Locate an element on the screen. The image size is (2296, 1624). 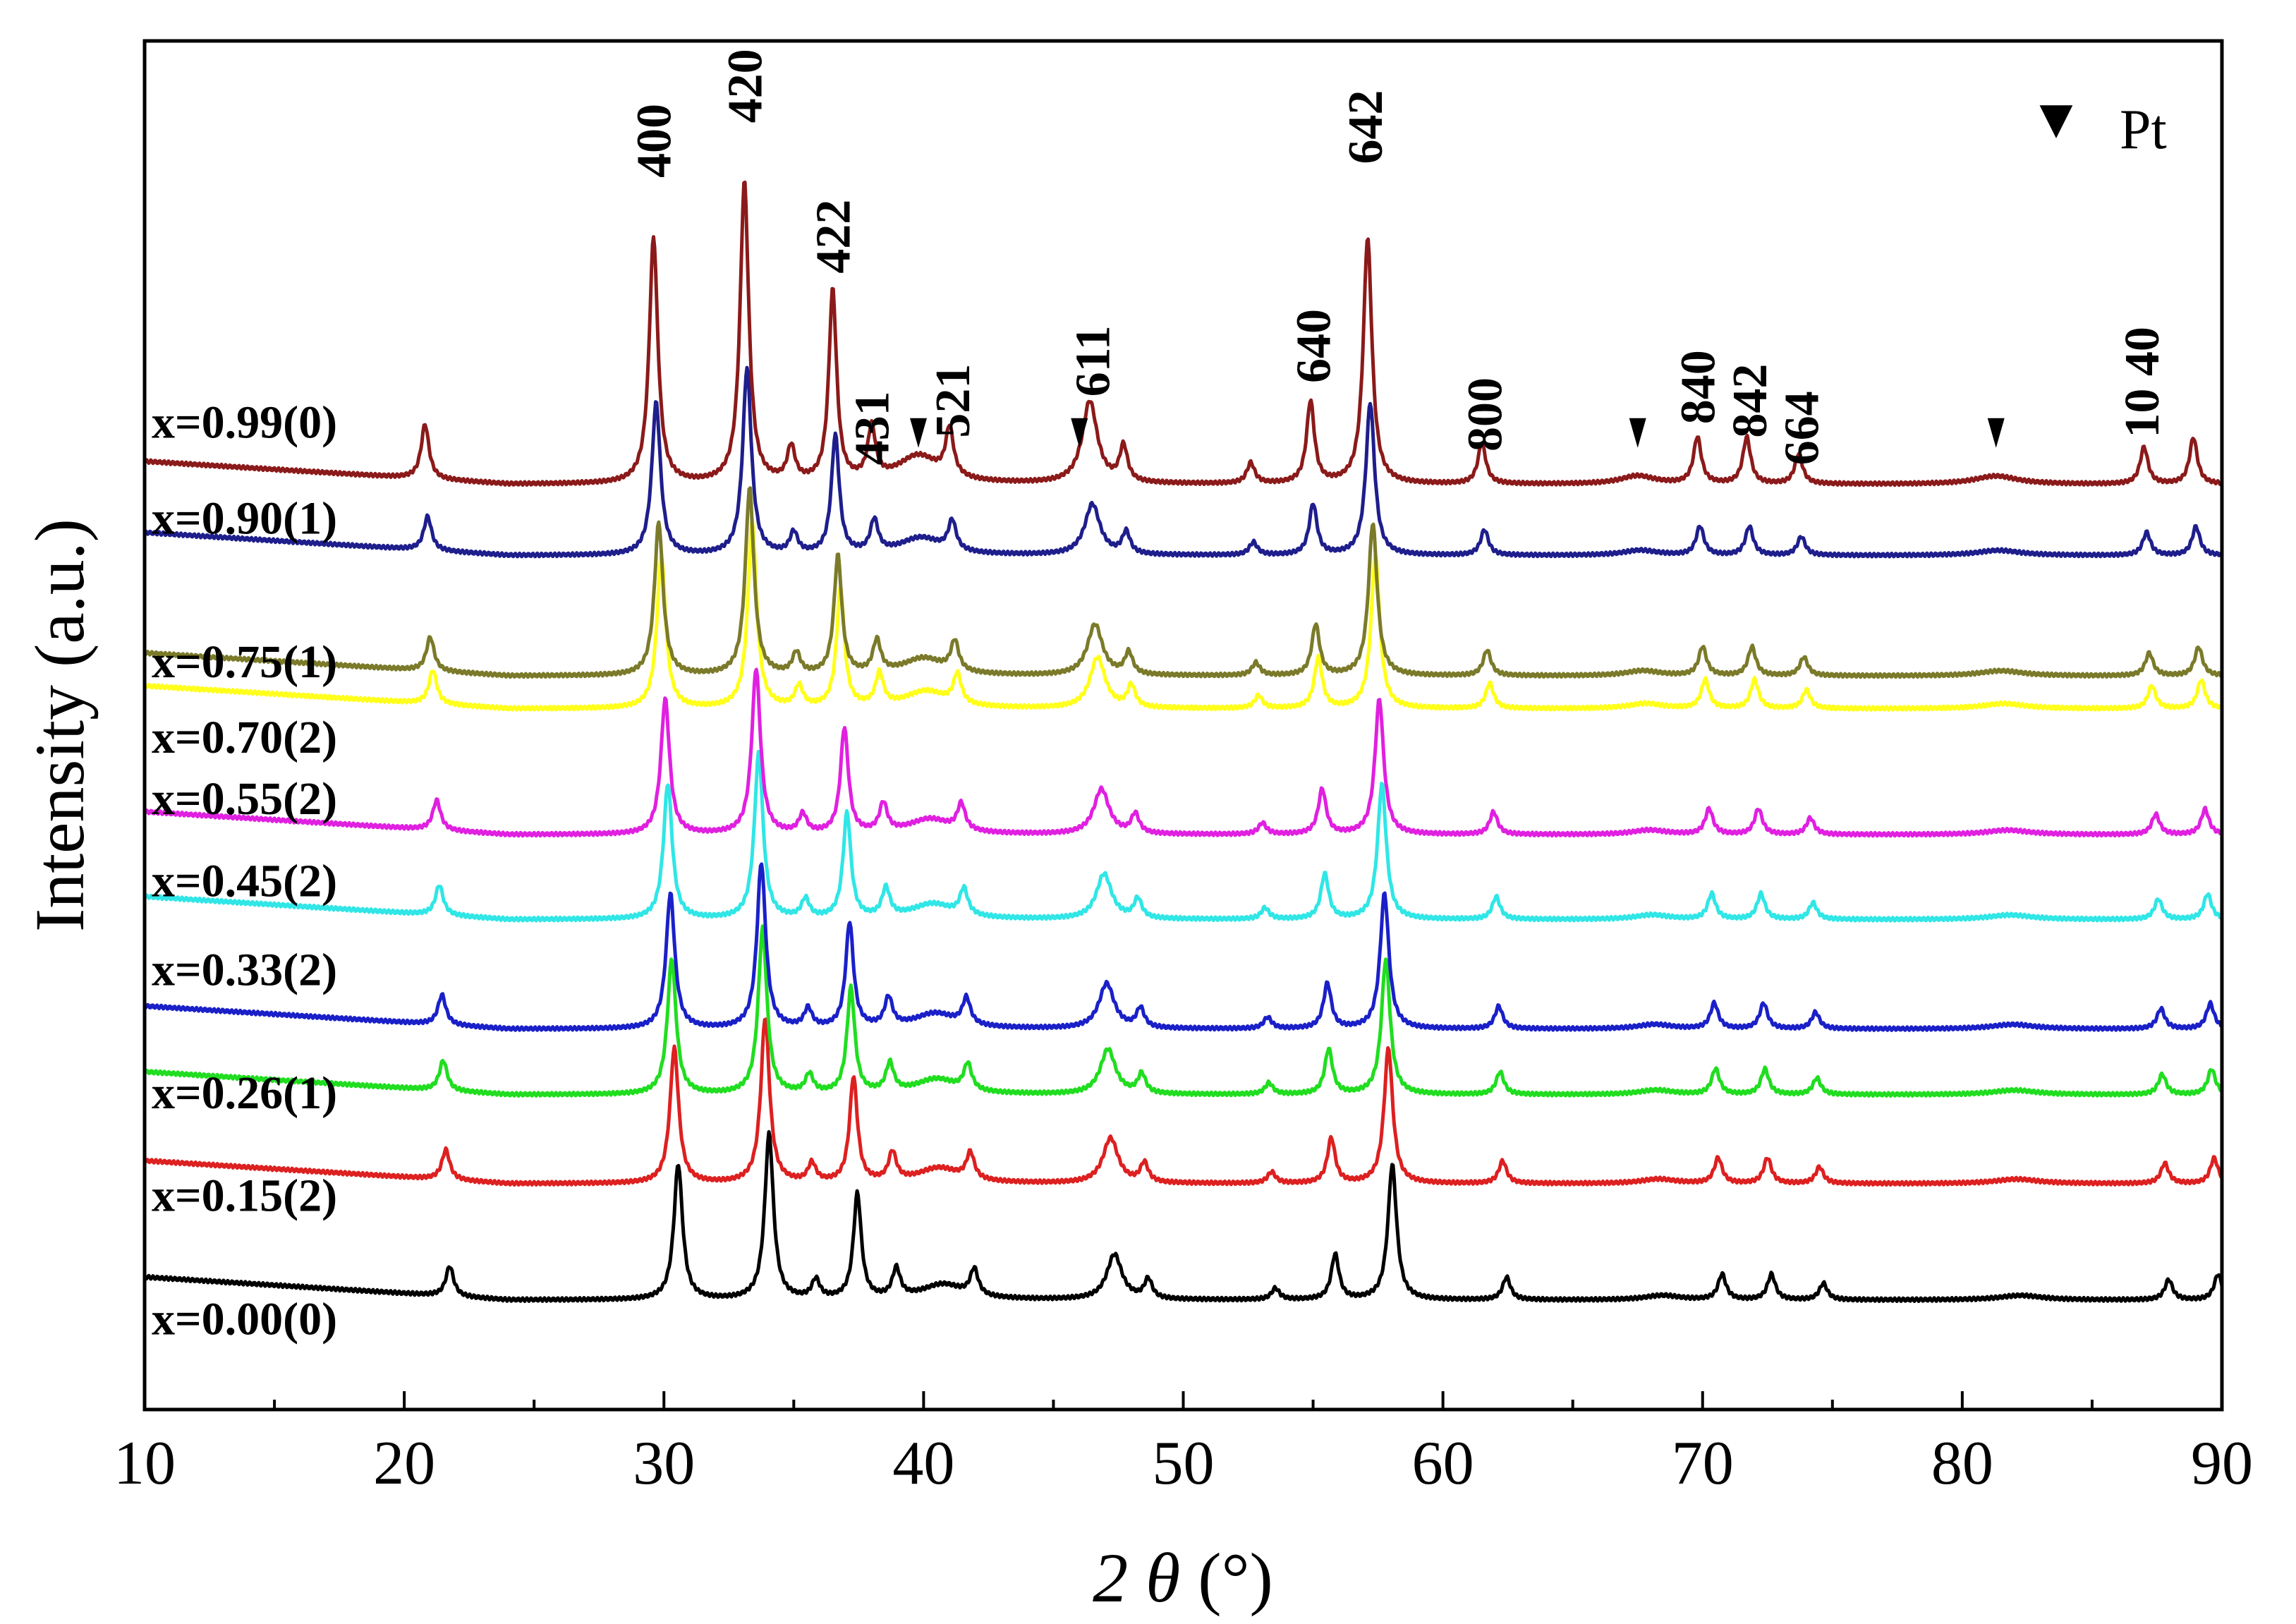
reflection-label: 422 is located at coordinates (834, 237).